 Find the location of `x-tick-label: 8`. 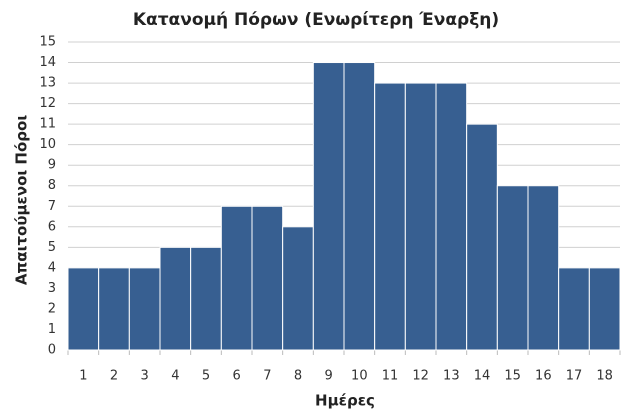

x-tick-label: 8 is located at coordinates (298, 376).